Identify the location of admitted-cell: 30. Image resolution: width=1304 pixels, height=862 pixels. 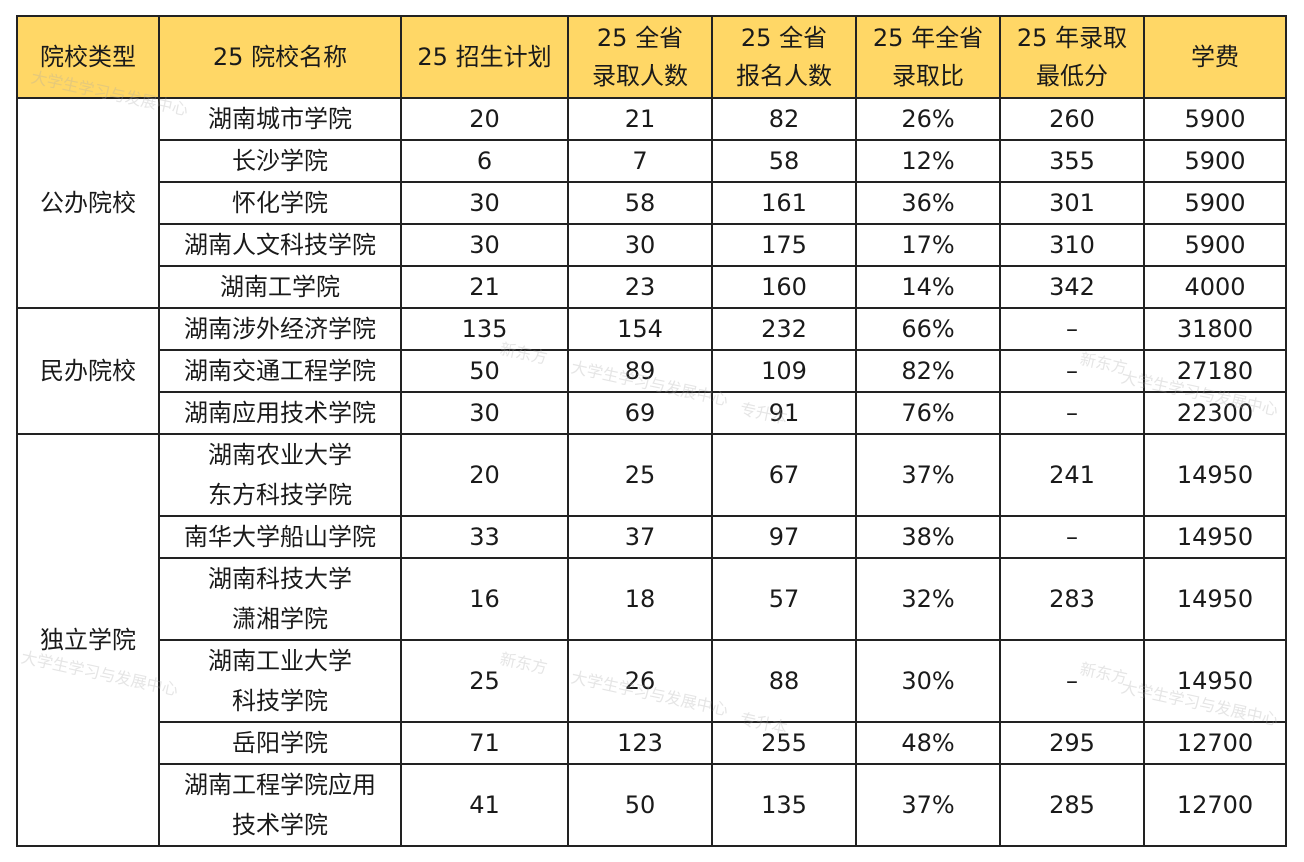
(640, 245).